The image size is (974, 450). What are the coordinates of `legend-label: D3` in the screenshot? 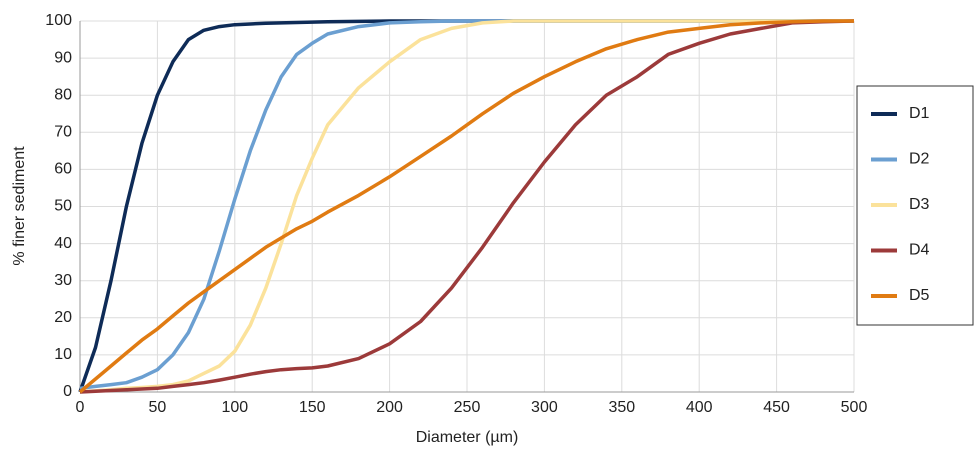 It's located at (919, 204).